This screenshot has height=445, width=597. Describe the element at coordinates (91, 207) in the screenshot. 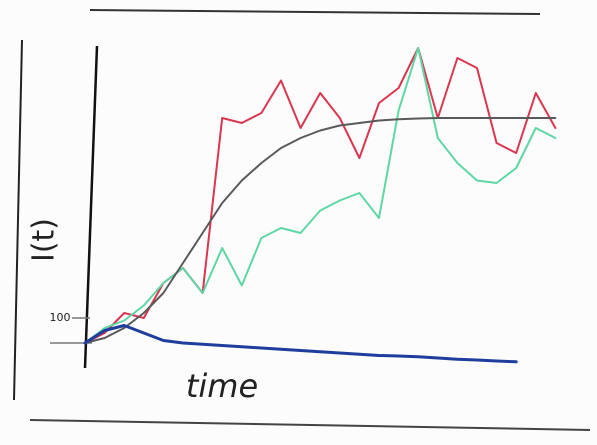

I see `y-axis` at that location.